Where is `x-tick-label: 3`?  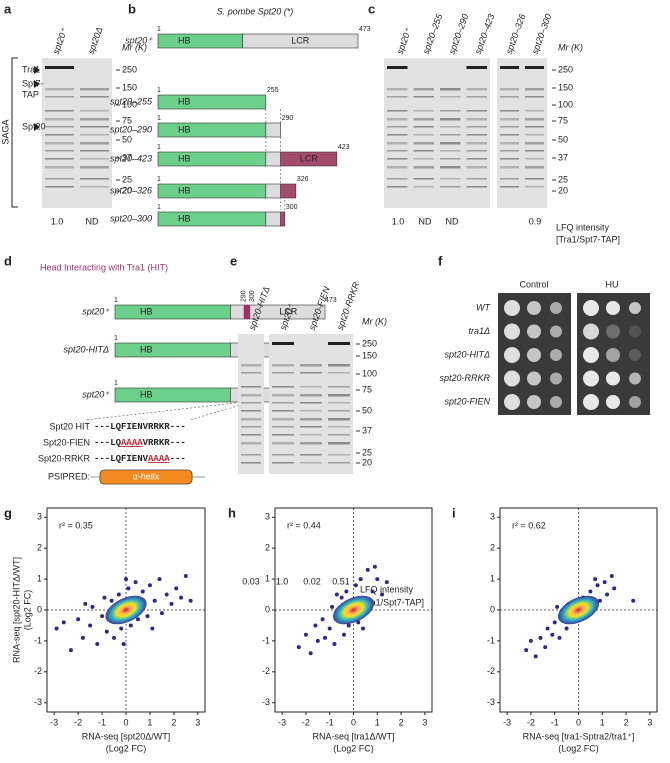 x-tick-label: 3 is located at coordinates (649, 722).